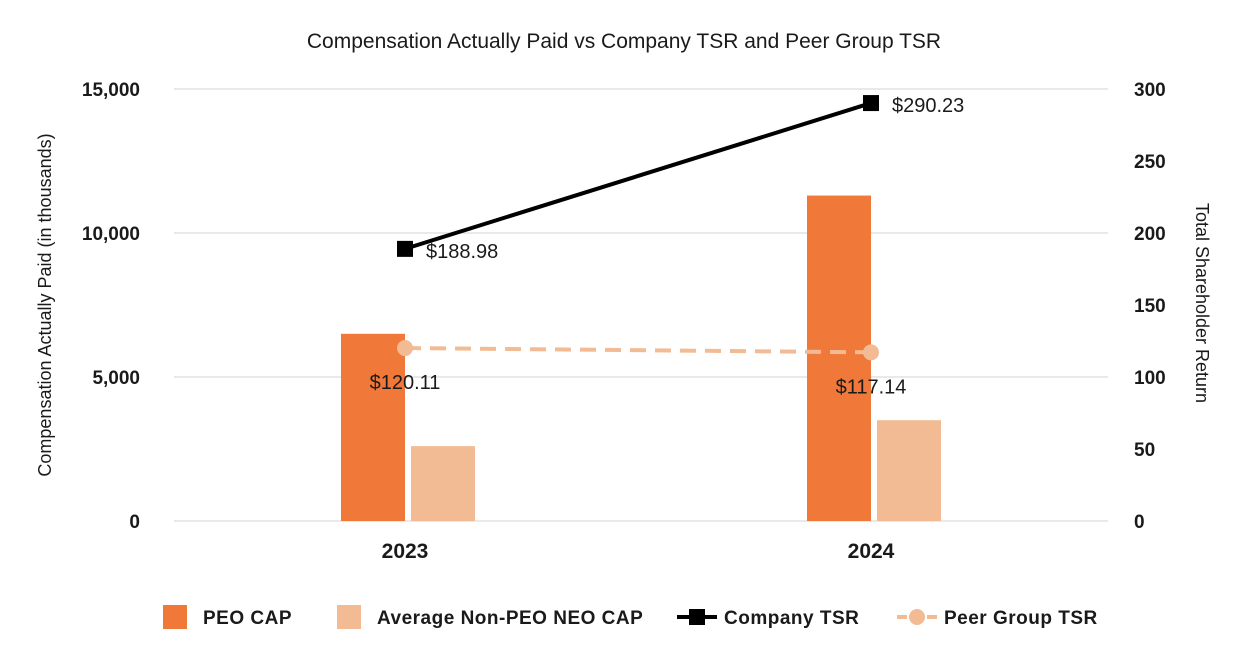  Describe the element at coordinates (405, 383) in the screenshot. I see `peer-group-tsr-data-label: $120.11` at that location.